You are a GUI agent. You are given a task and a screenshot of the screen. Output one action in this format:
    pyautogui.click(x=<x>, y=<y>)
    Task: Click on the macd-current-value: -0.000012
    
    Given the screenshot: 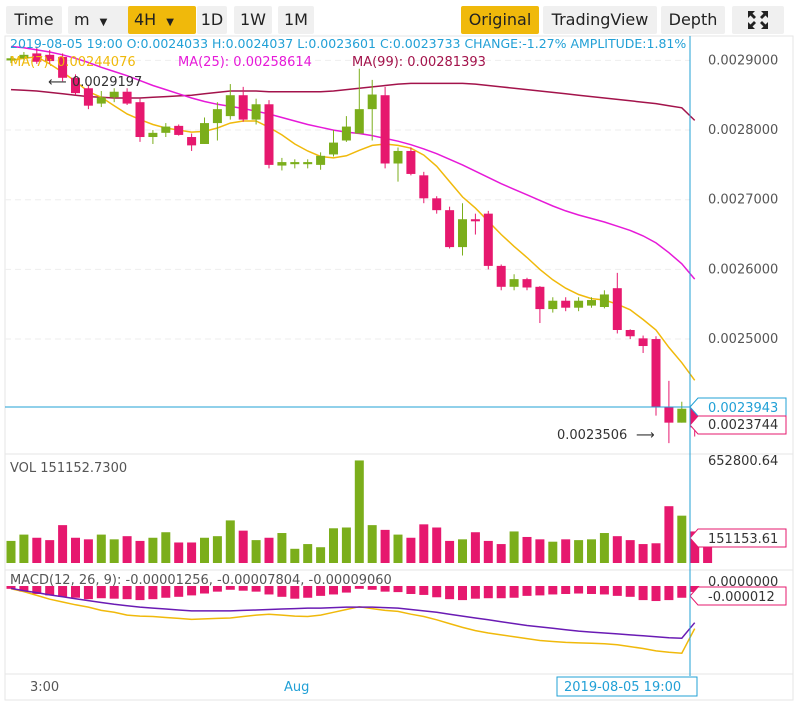 What is the action you would take?
    pyautogui.click(x=741, y=597)
    